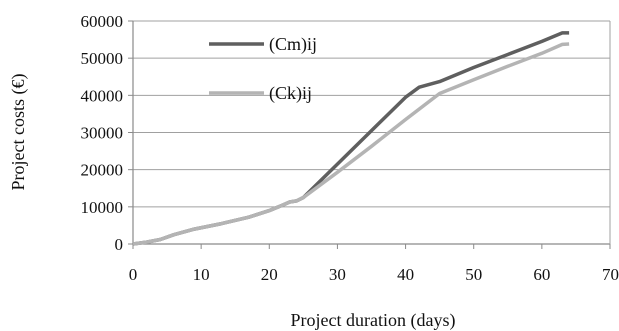 The width and height of the screenshot is (619, 331). I want to click on legend: (Cm)ij (Ck)ij, so click(263, 69).